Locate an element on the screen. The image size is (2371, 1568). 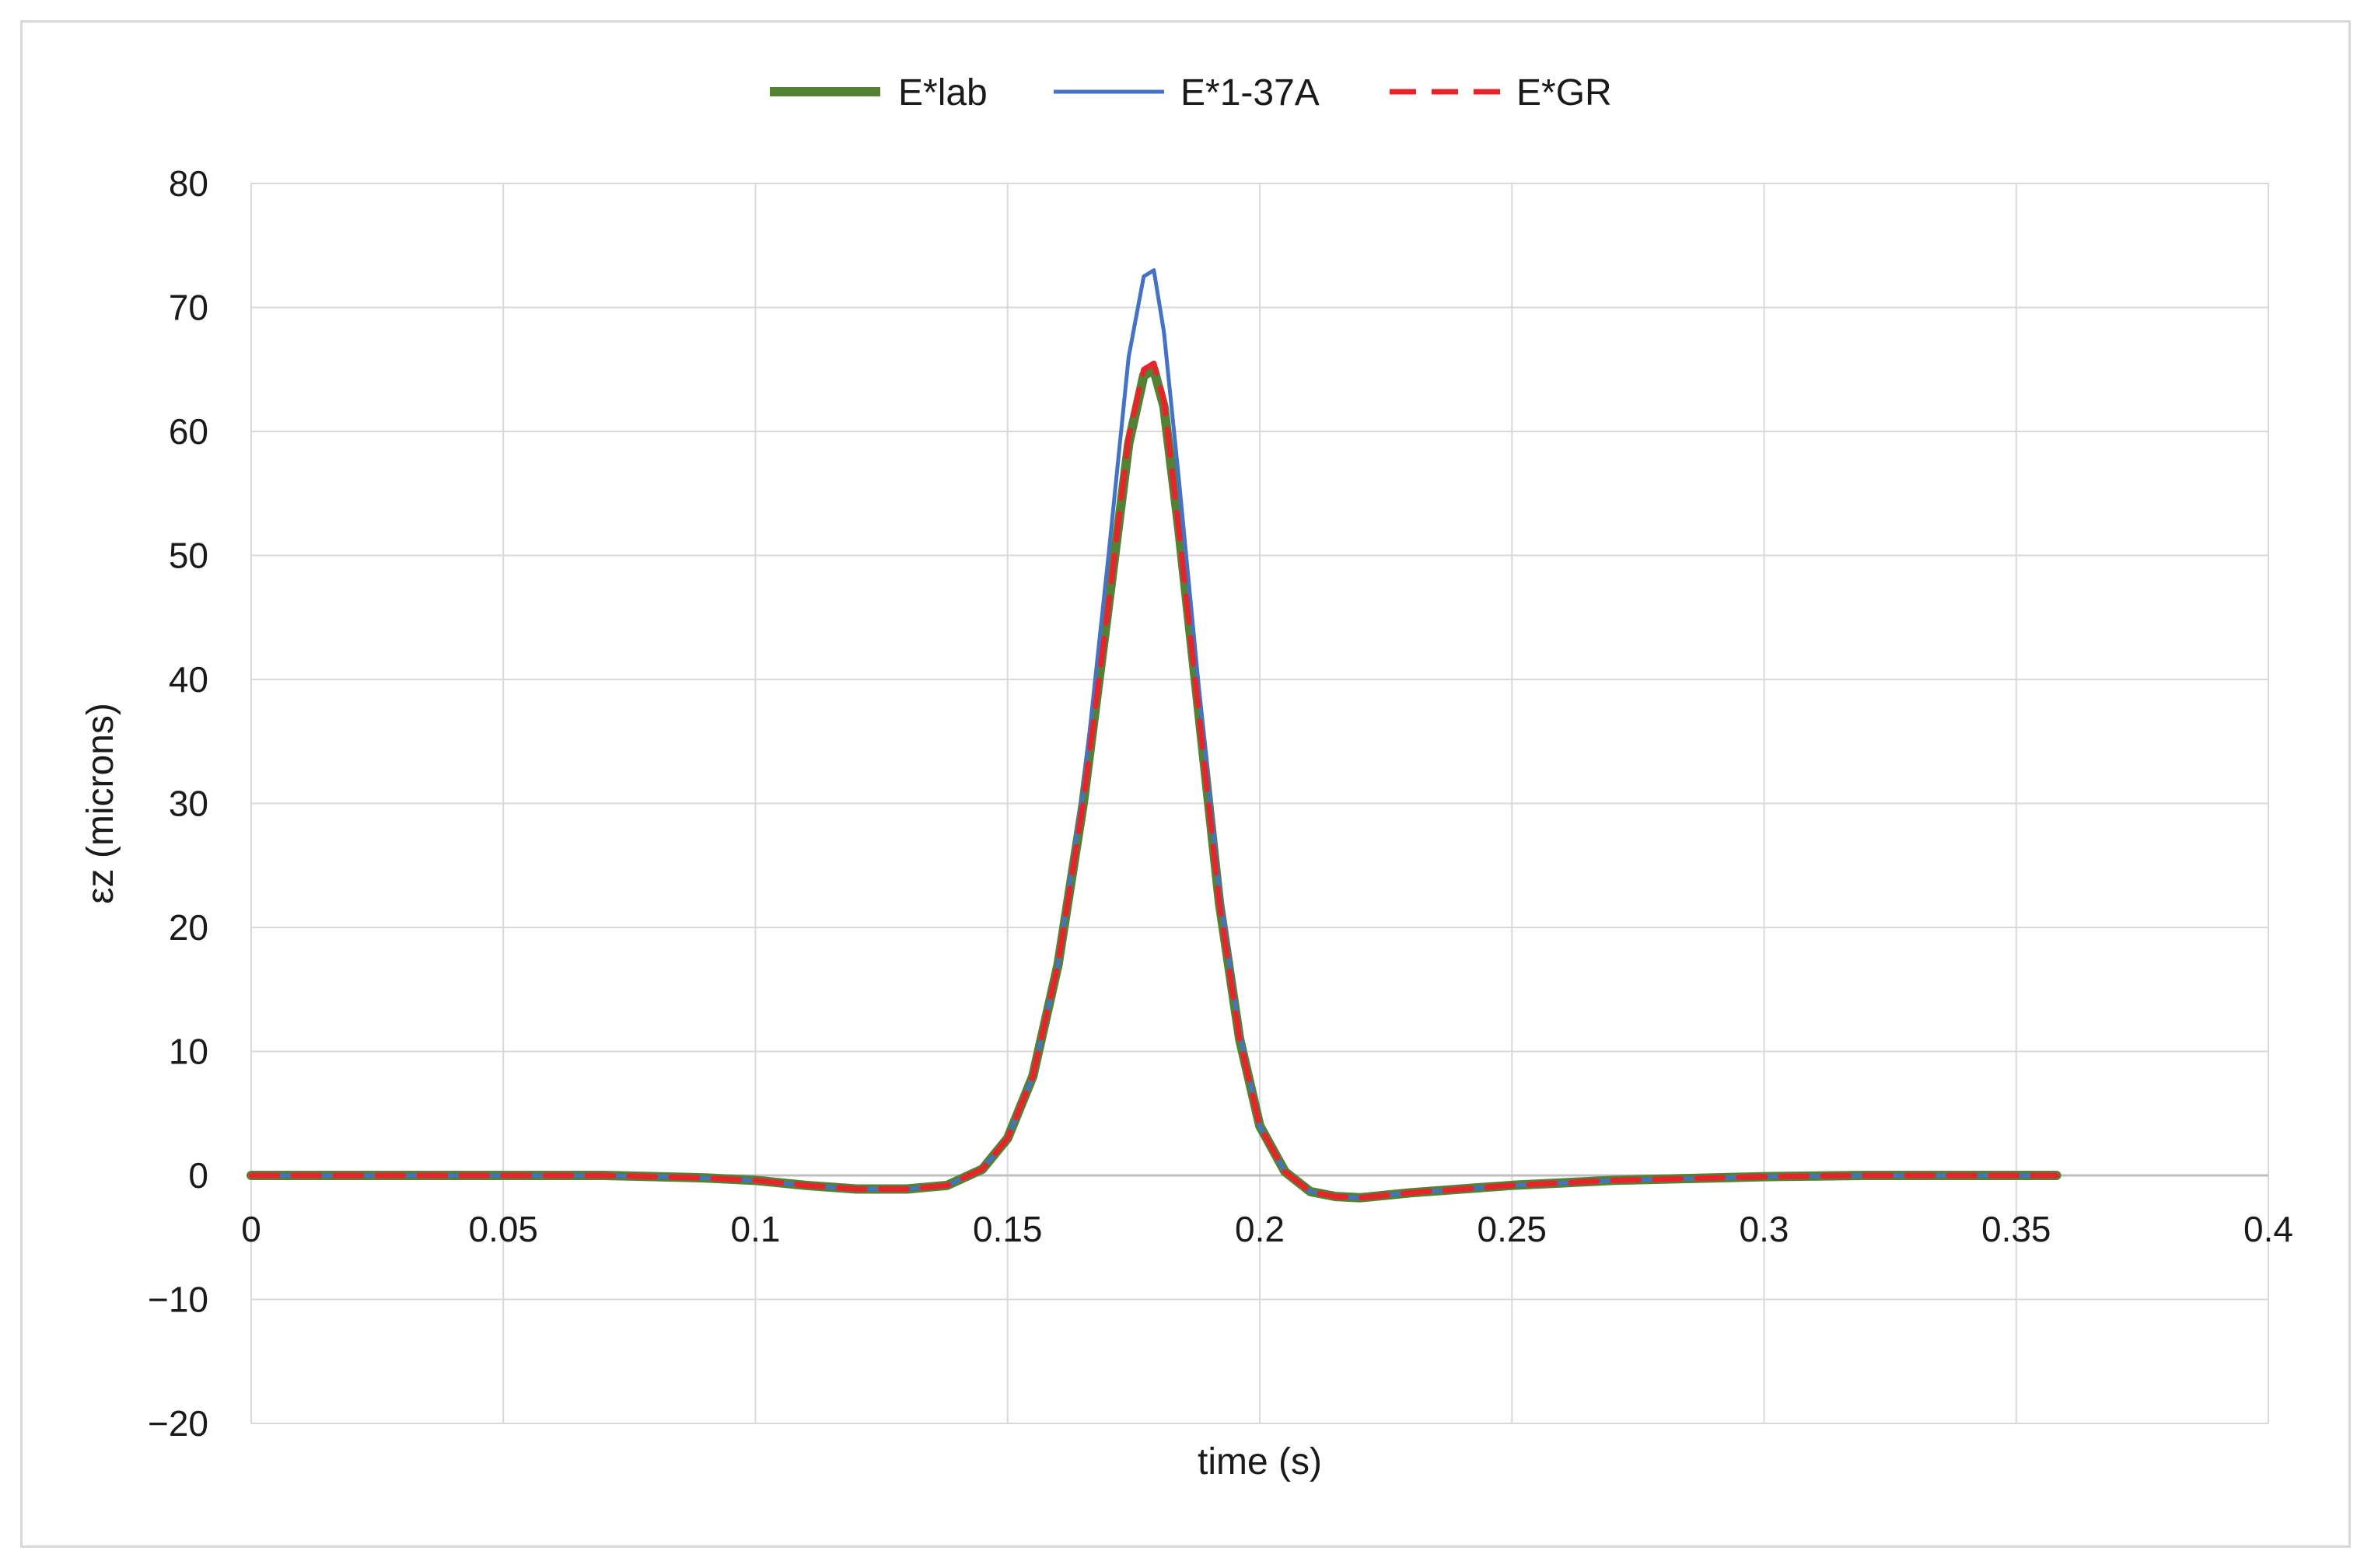
x-tick-label: 0.05 is located at coordinates (503, 1229).